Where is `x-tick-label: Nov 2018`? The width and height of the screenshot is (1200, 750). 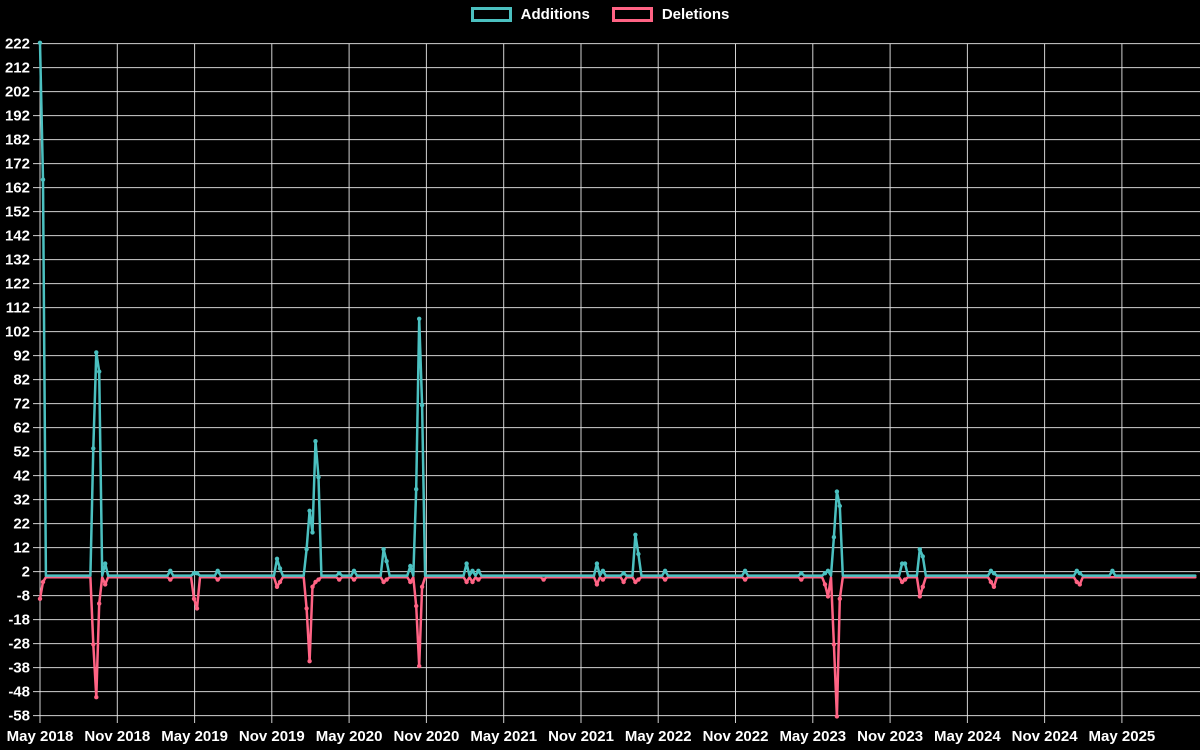
x-tick-label: Nov 2018 is located at coordinates (117, 736).